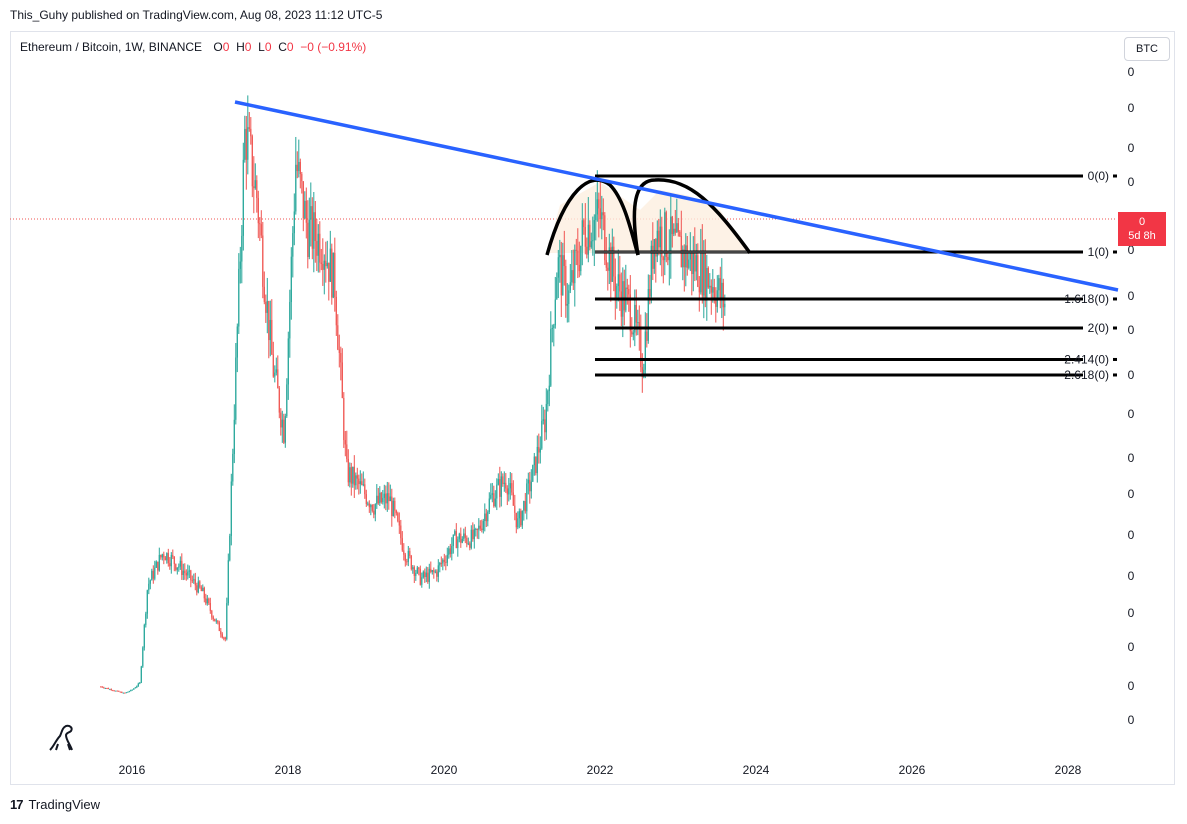 The width and height of the screenshot is (1187, 824). I want to click on currency-button: BTC, so click(1147, 49).